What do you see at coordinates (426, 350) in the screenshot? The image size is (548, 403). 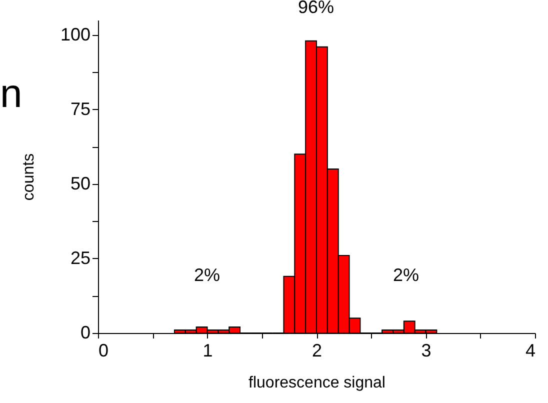 I see `x-tick-label: 3` at bounding box center [426, 350].